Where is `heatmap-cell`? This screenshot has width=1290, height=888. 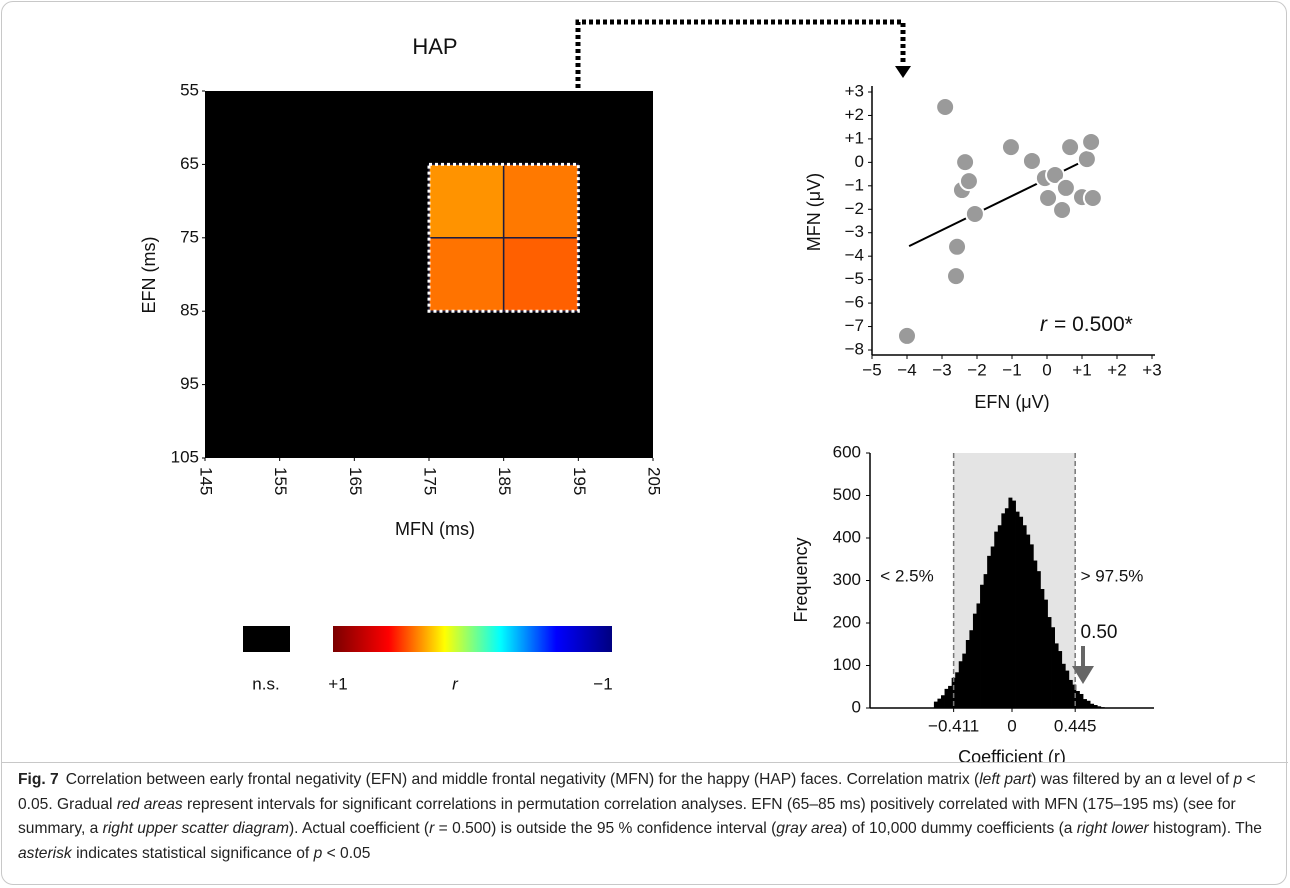
heatmap-cell is located at coordinates (541, 274).